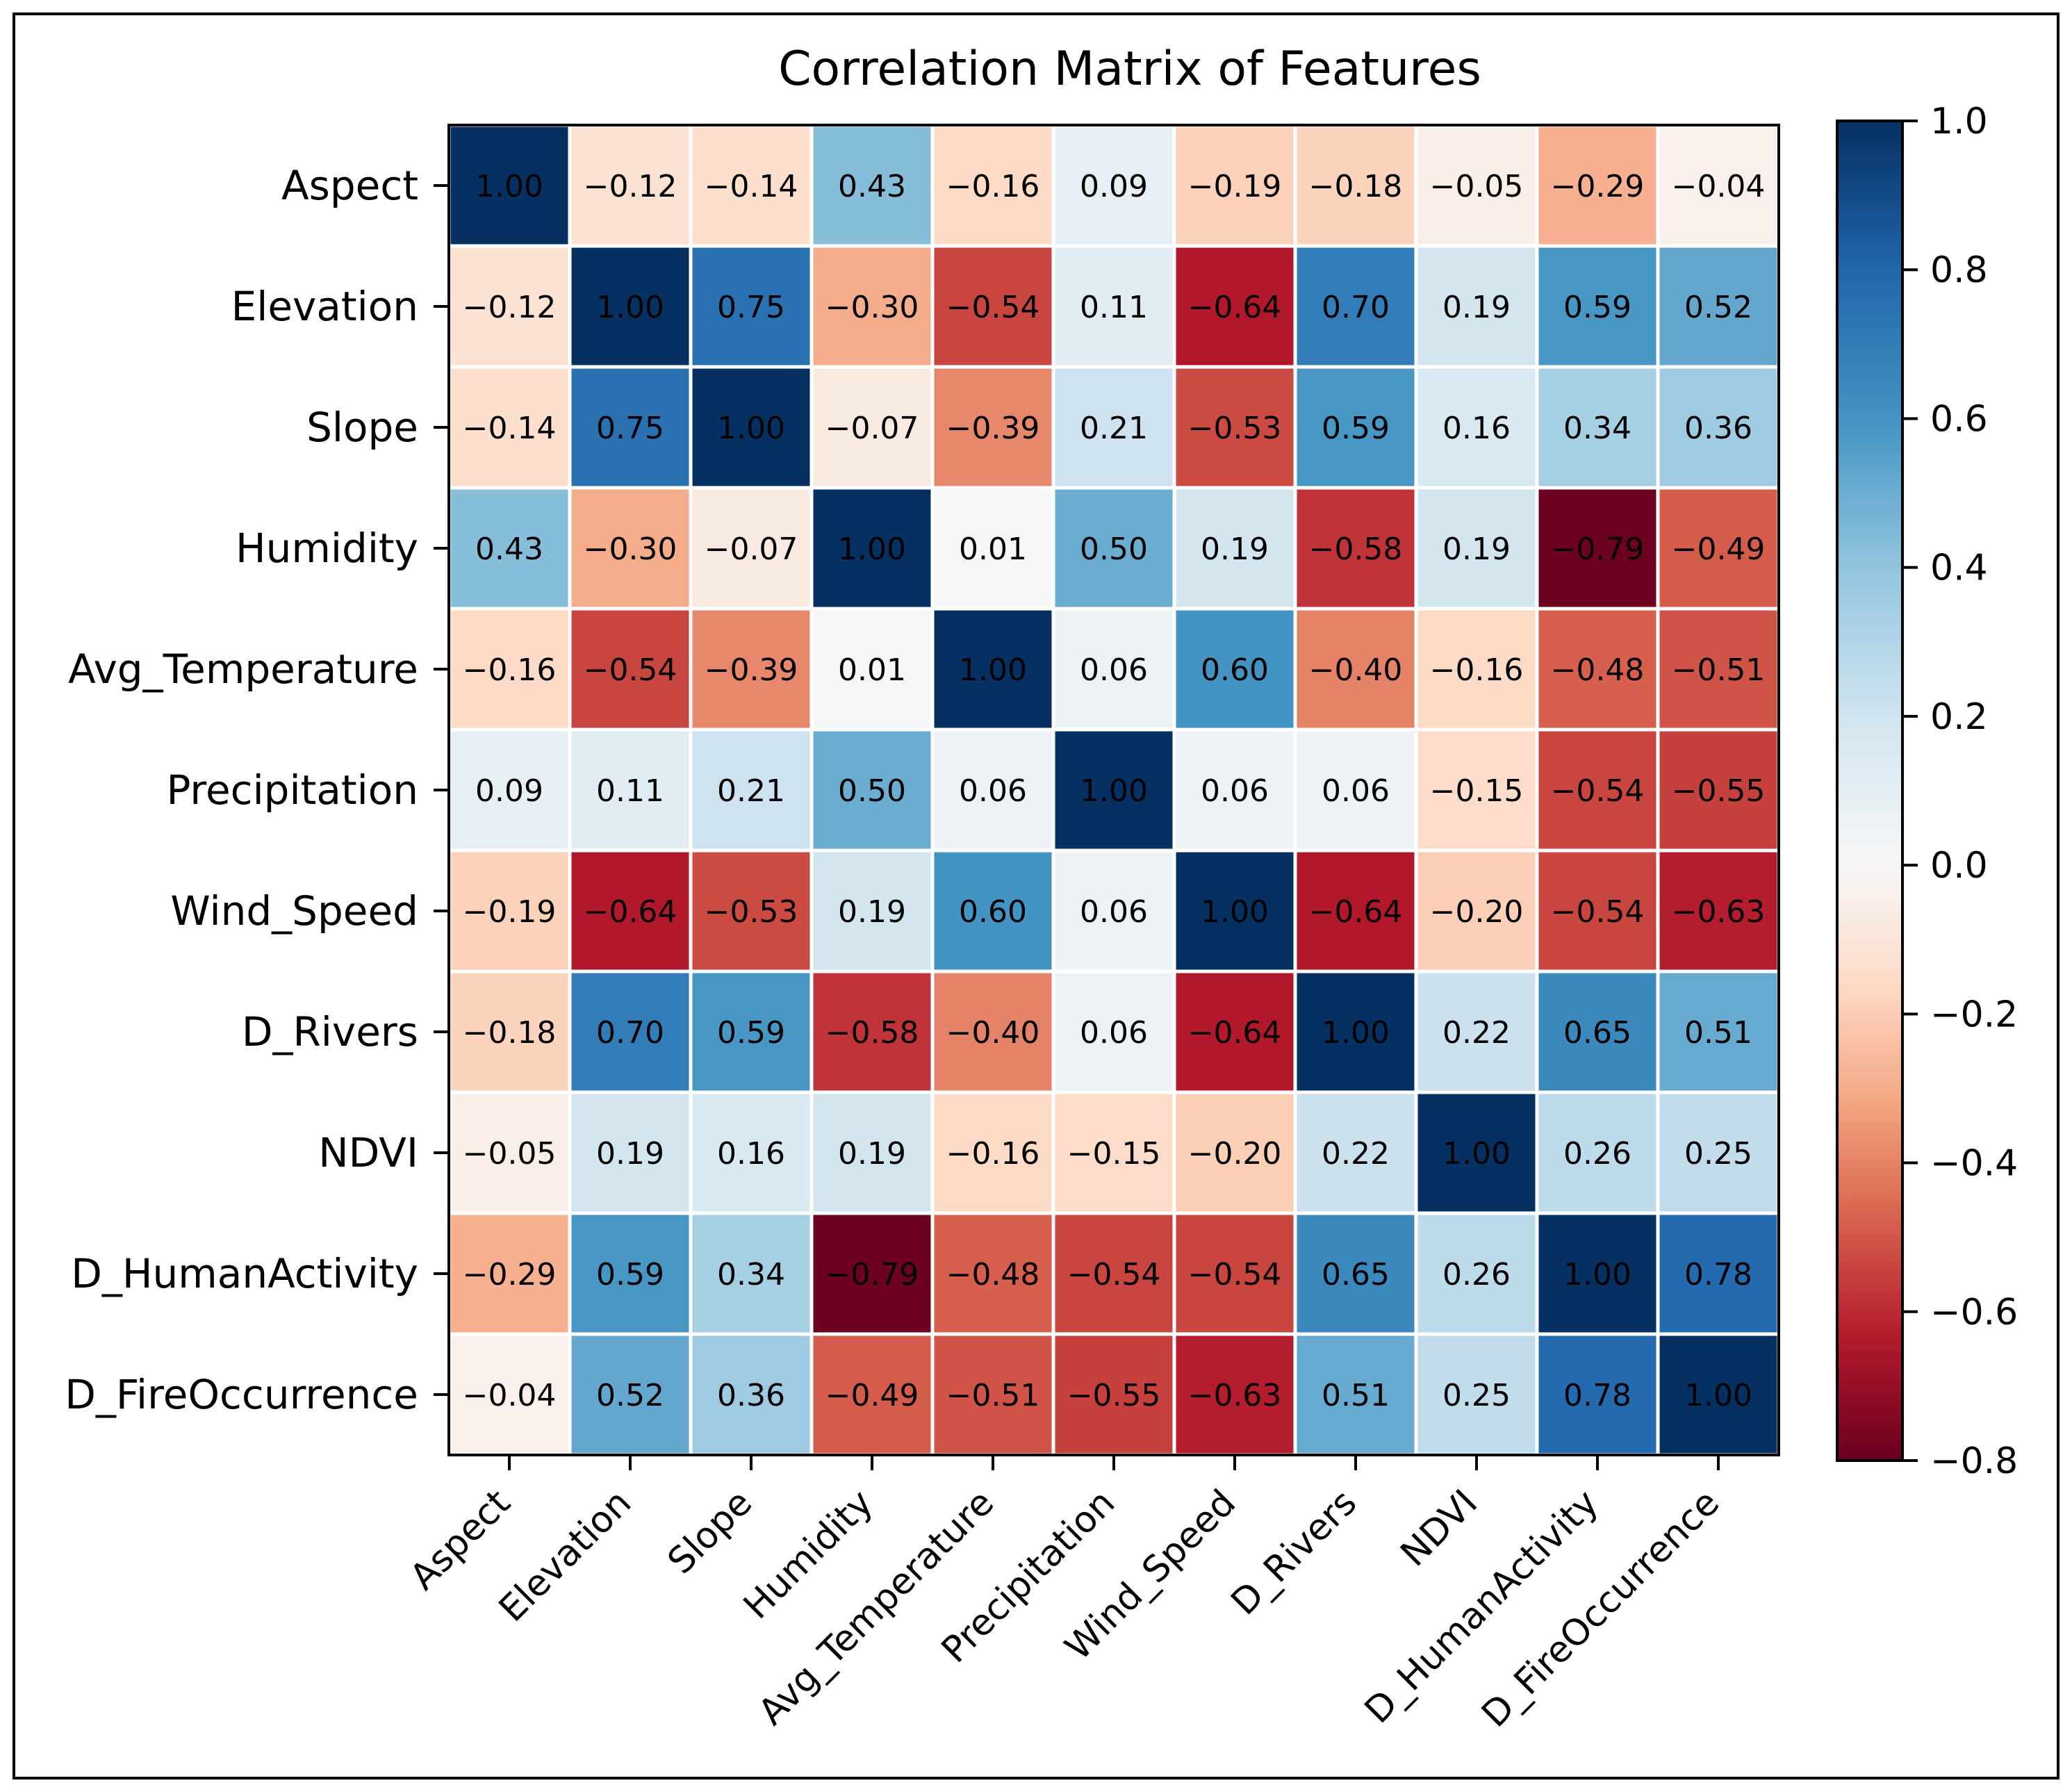 This screenshot has height=1792, width=2072. I want to click on cell-value-label: −0.49, so click(872, 1396).